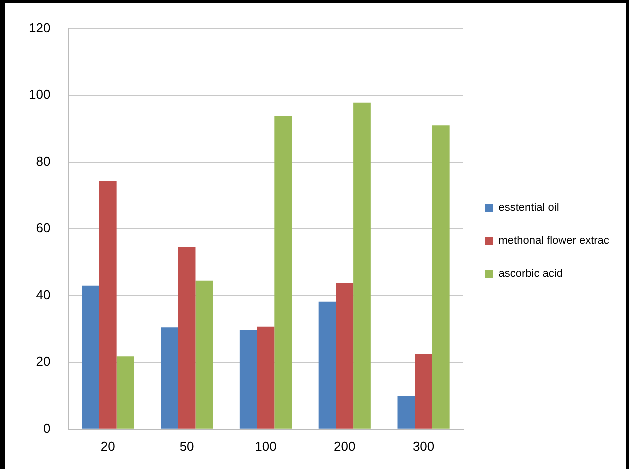 The image size is (629, 472). What do you see at coordinates (529, 208) in the screenshot?
I see `legend-label: esstential oil` at bounding box center [529, 208].